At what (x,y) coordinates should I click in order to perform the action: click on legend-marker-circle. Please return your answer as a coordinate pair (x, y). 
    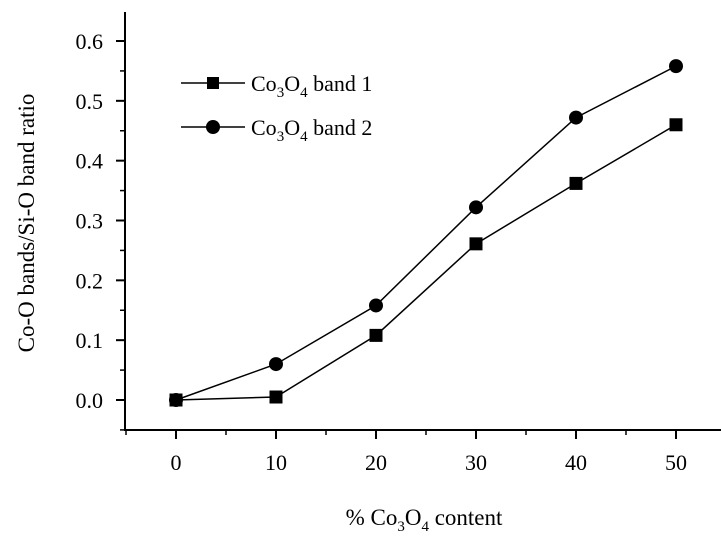
    Looking at the image, I should click on (213, 127).